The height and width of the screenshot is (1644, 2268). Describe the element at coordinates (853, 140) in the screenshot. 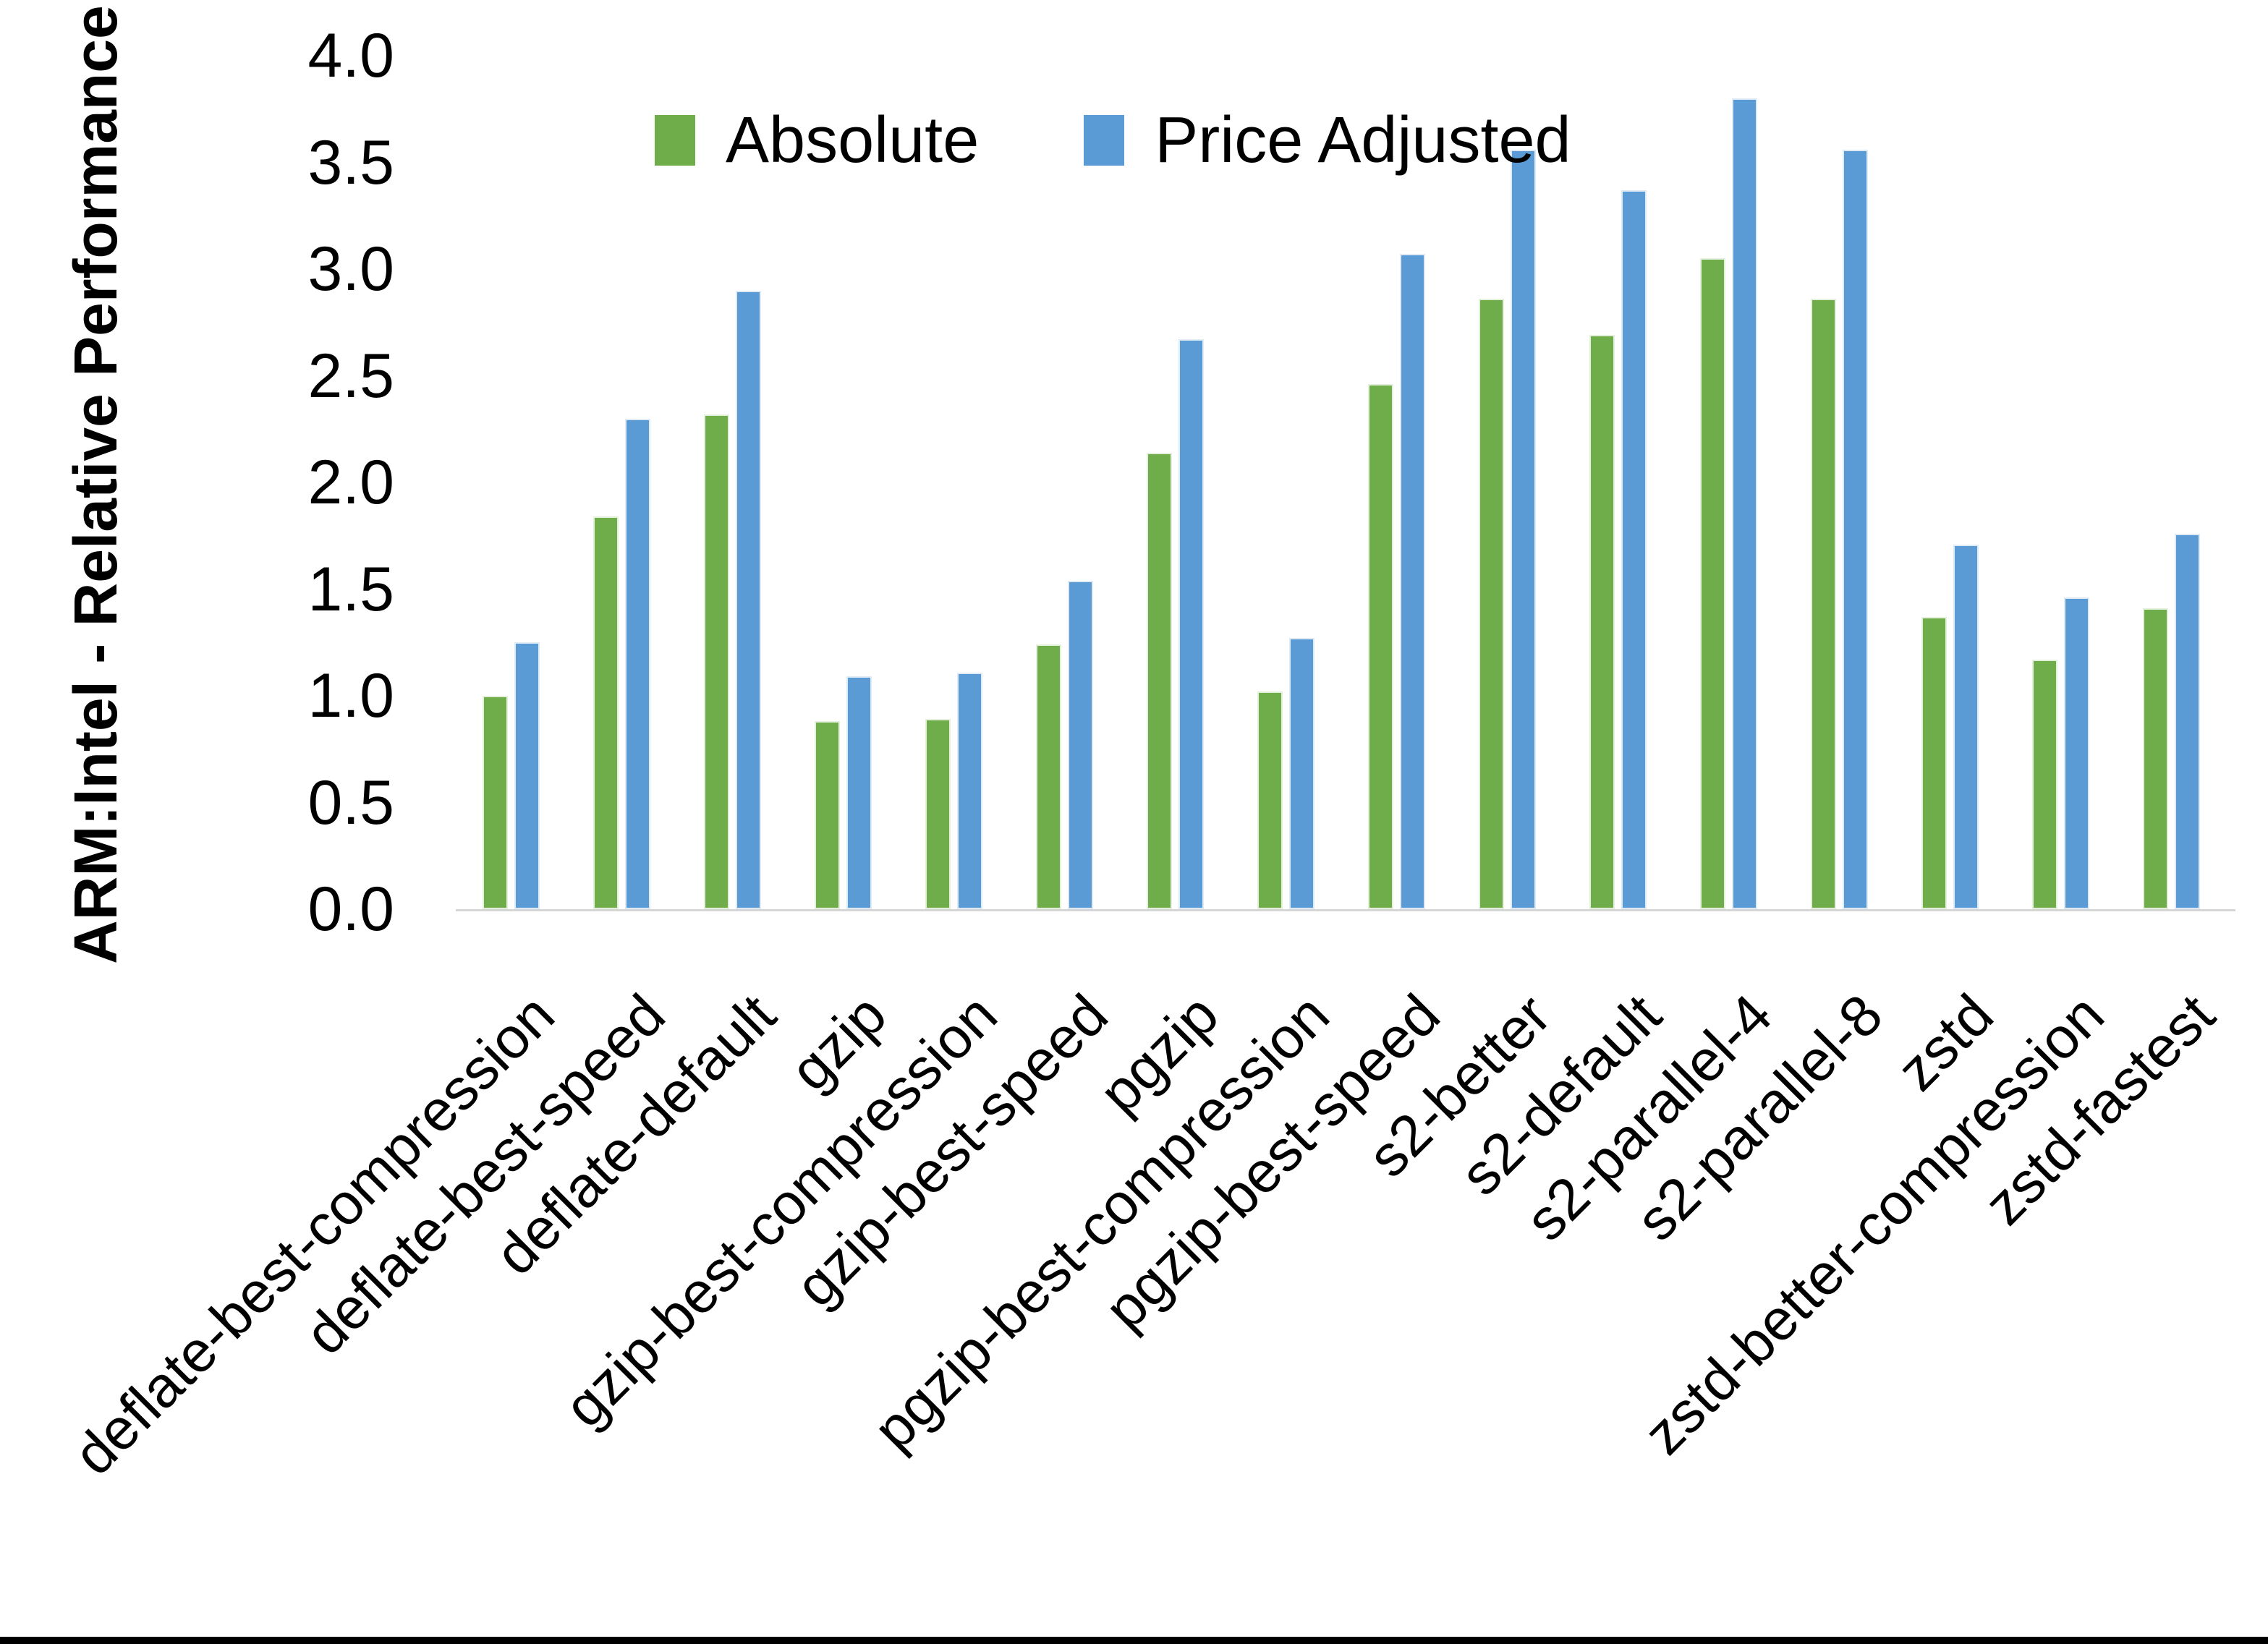

I see `legend-label: Absolute` at that location.